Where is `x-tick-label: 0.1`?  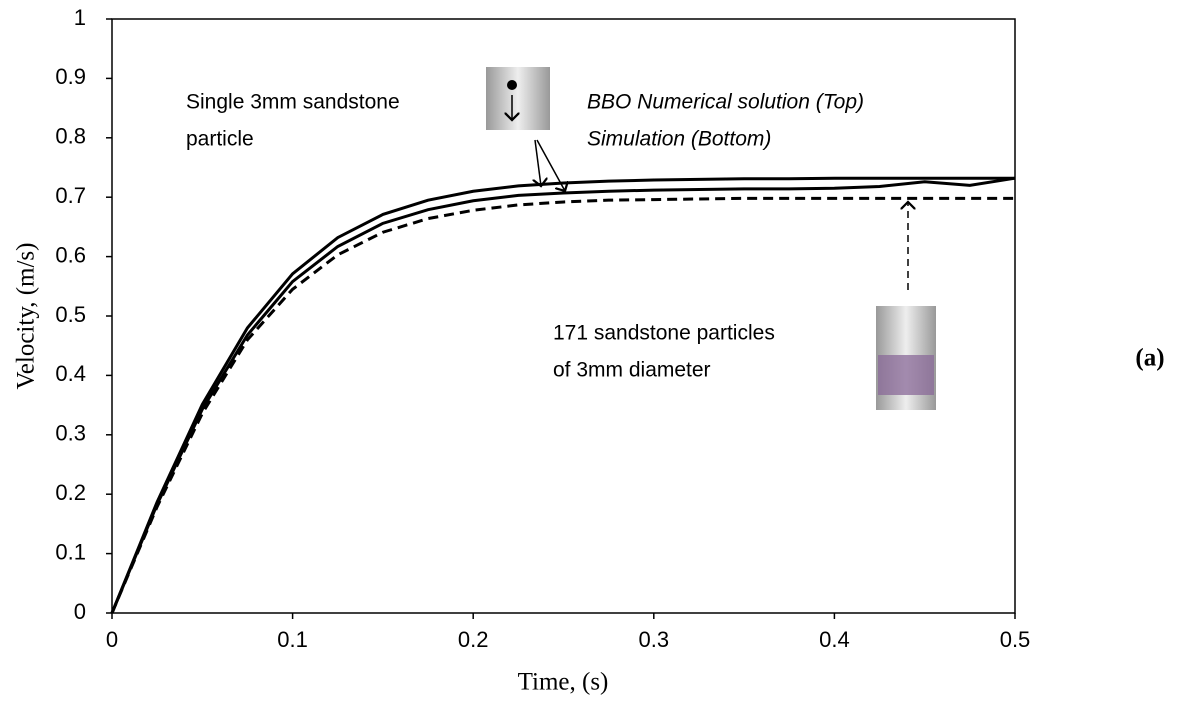
x-tick-label: 0.1 is located at coordinates (292, 639).